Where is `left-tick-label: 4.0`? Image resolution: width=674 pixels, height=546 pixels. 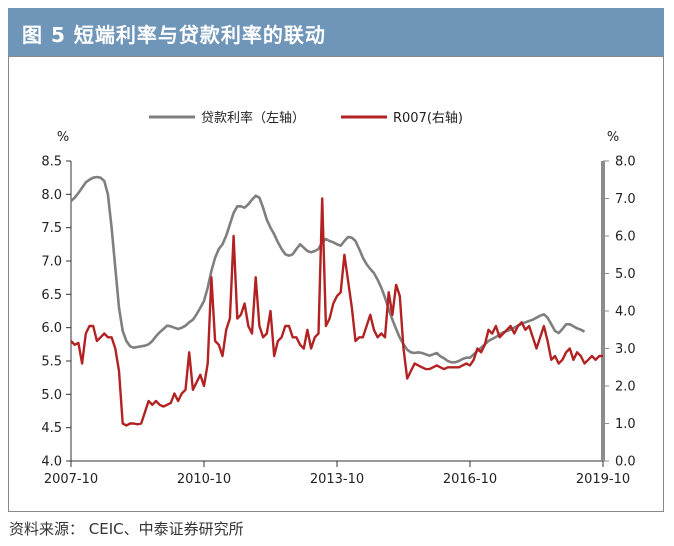 left-tick-label: 4.0 is located at coordinates (51, 462).